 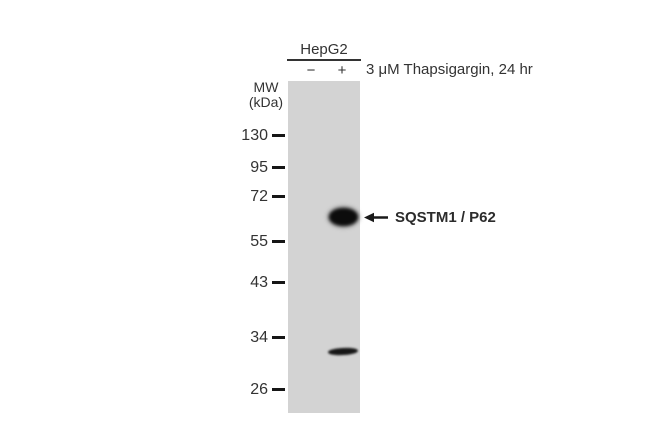 I want to click on treatment-label: 3 μM Thapsigargin, 24 hr, so click(x=449, y=69).